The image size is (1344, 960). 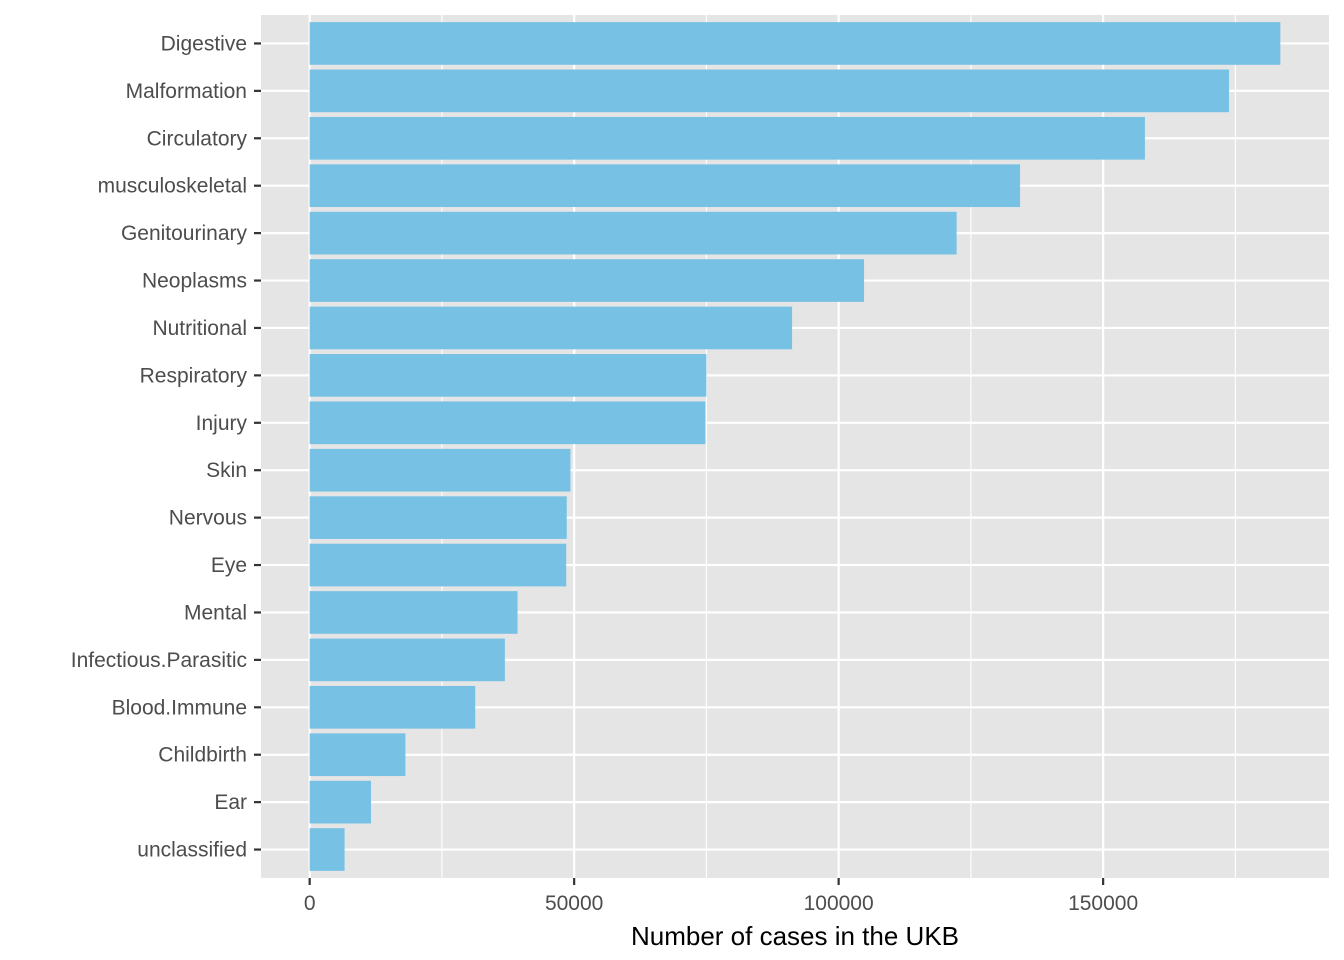 I want to click on x-axis-title: Number of cases in the UKB, so click(x=795, y=936).